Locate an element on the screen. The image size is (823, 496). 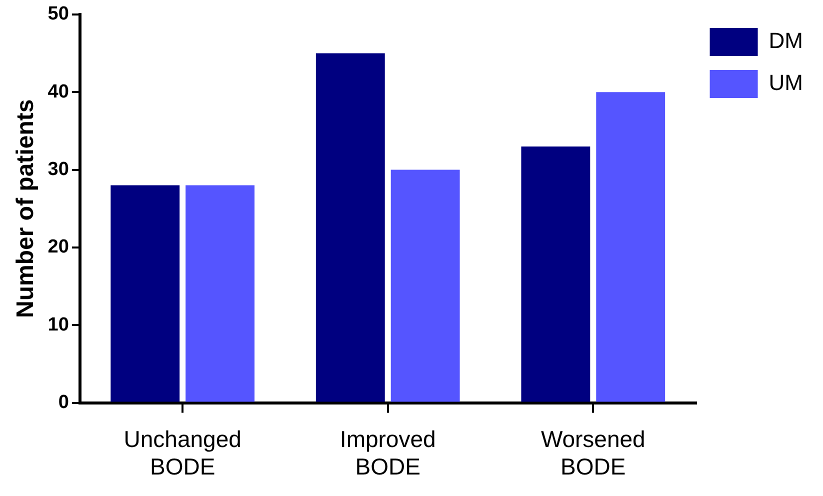
y-tick-label: 20 is located at coordinates (58, 247).